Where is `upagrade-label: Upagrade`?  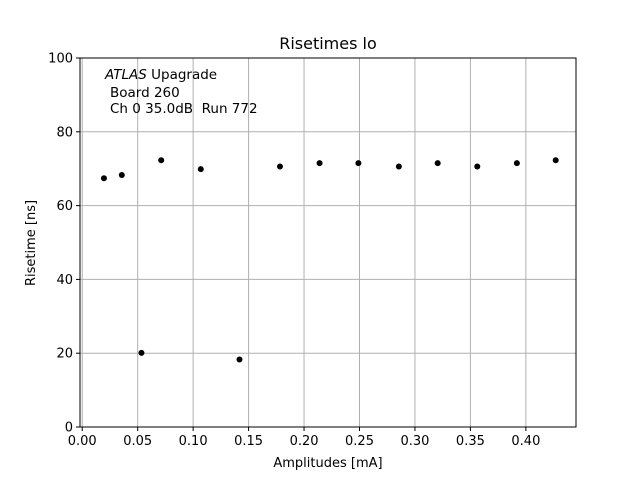
upagrade-label: Upagrade is located at coordinates (182, 75).